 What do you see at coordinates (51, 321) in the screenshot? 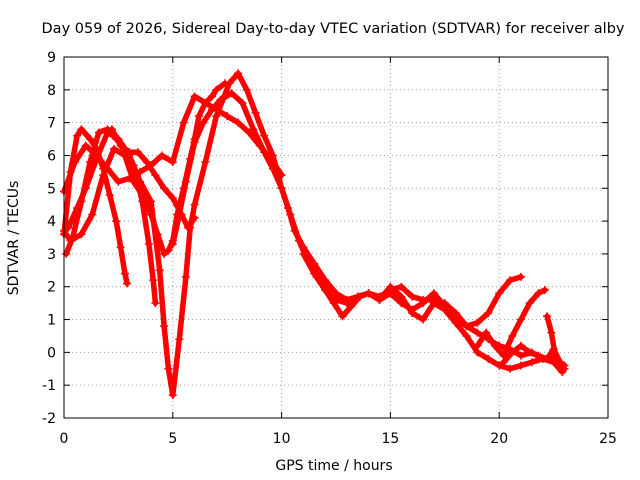
I see `y-tick-label: 1` at bounding box center [51, 321].